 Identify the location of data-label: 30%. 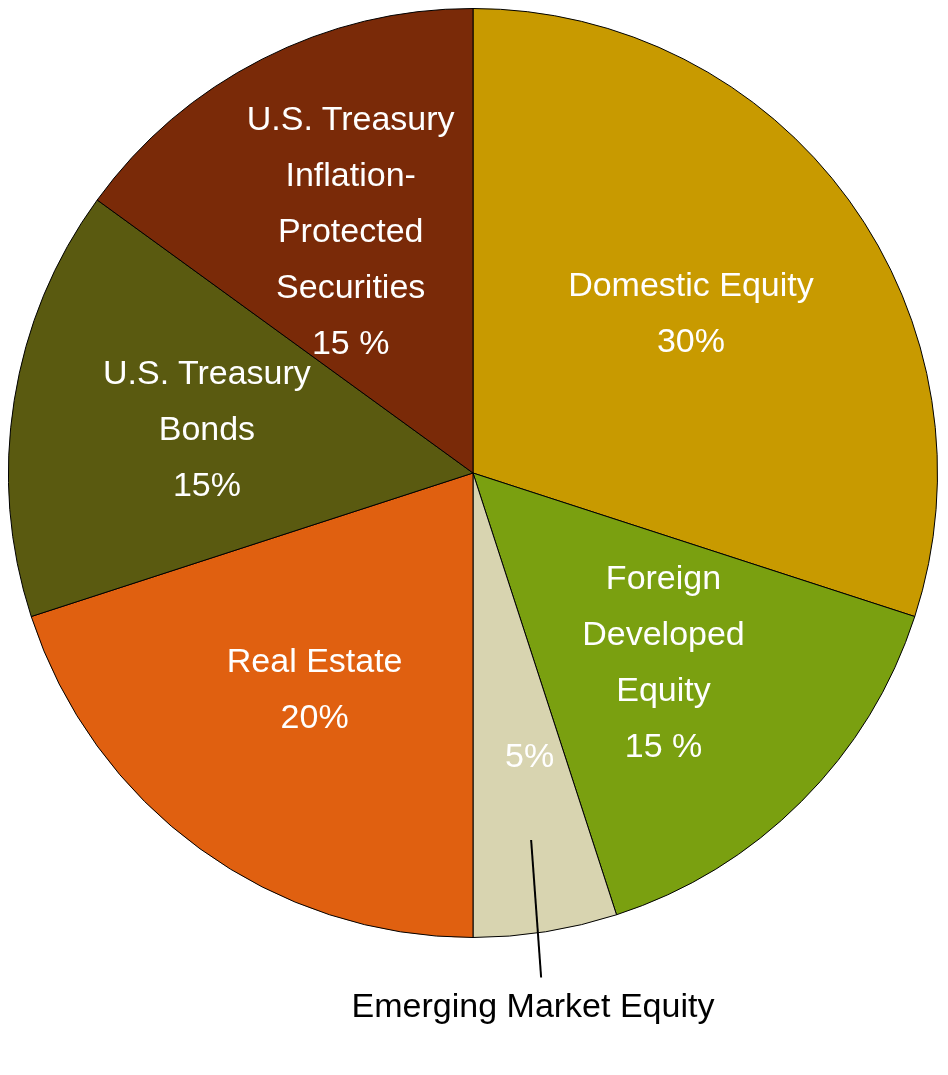
(690, 340).